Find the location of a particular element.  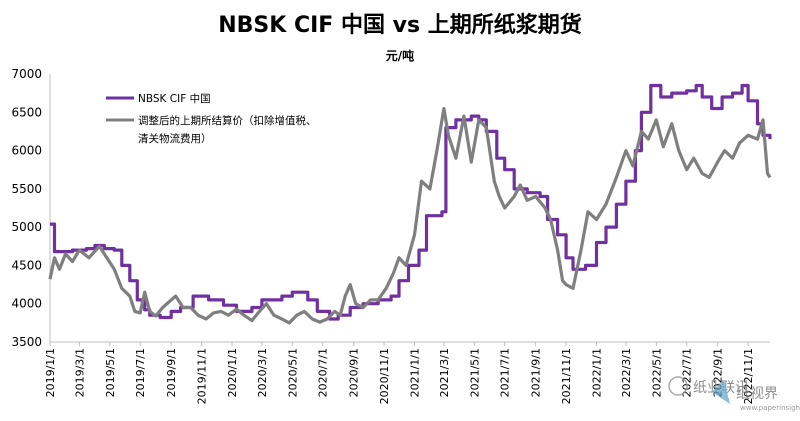

x-tick-label: 2021/9/1 is located at coordinates (536, 372).